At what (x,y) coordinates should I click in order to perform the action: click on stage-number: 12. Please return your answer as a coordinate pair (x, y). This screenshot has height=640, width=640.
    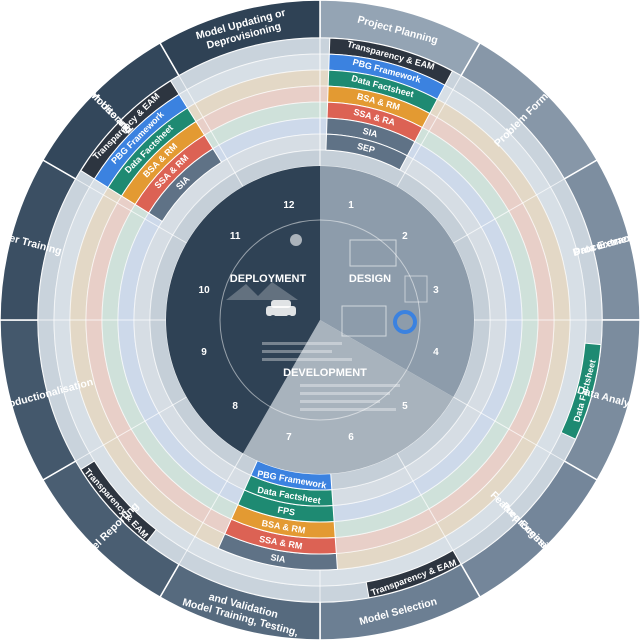
    Looking at the image, I should click on (289, 205).